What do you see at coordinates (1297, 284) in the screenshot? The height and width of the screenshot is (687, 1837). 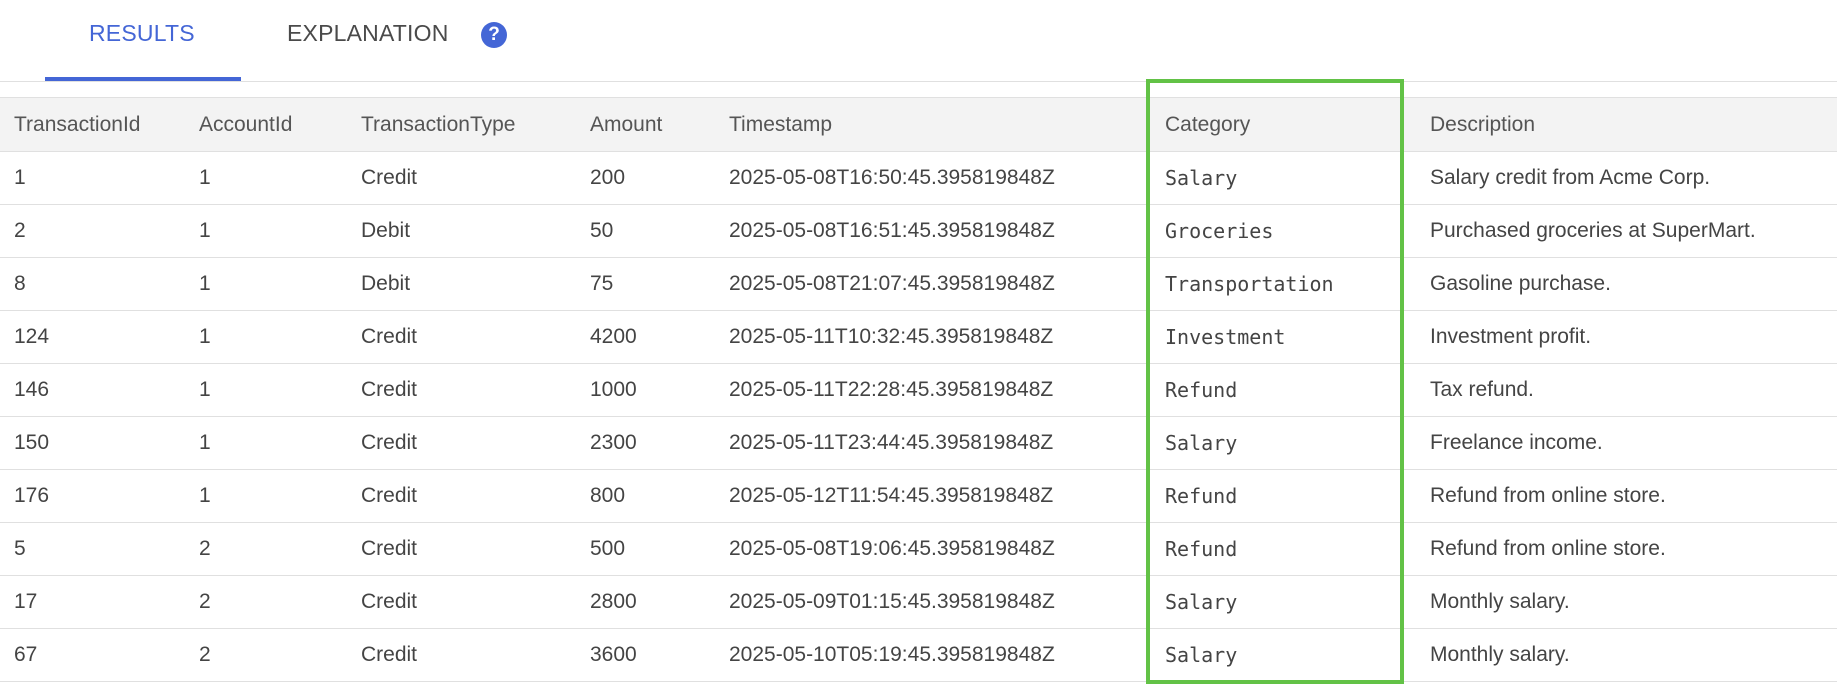 I see `cell-category: Transportation` at bounding box center [1297, 284].